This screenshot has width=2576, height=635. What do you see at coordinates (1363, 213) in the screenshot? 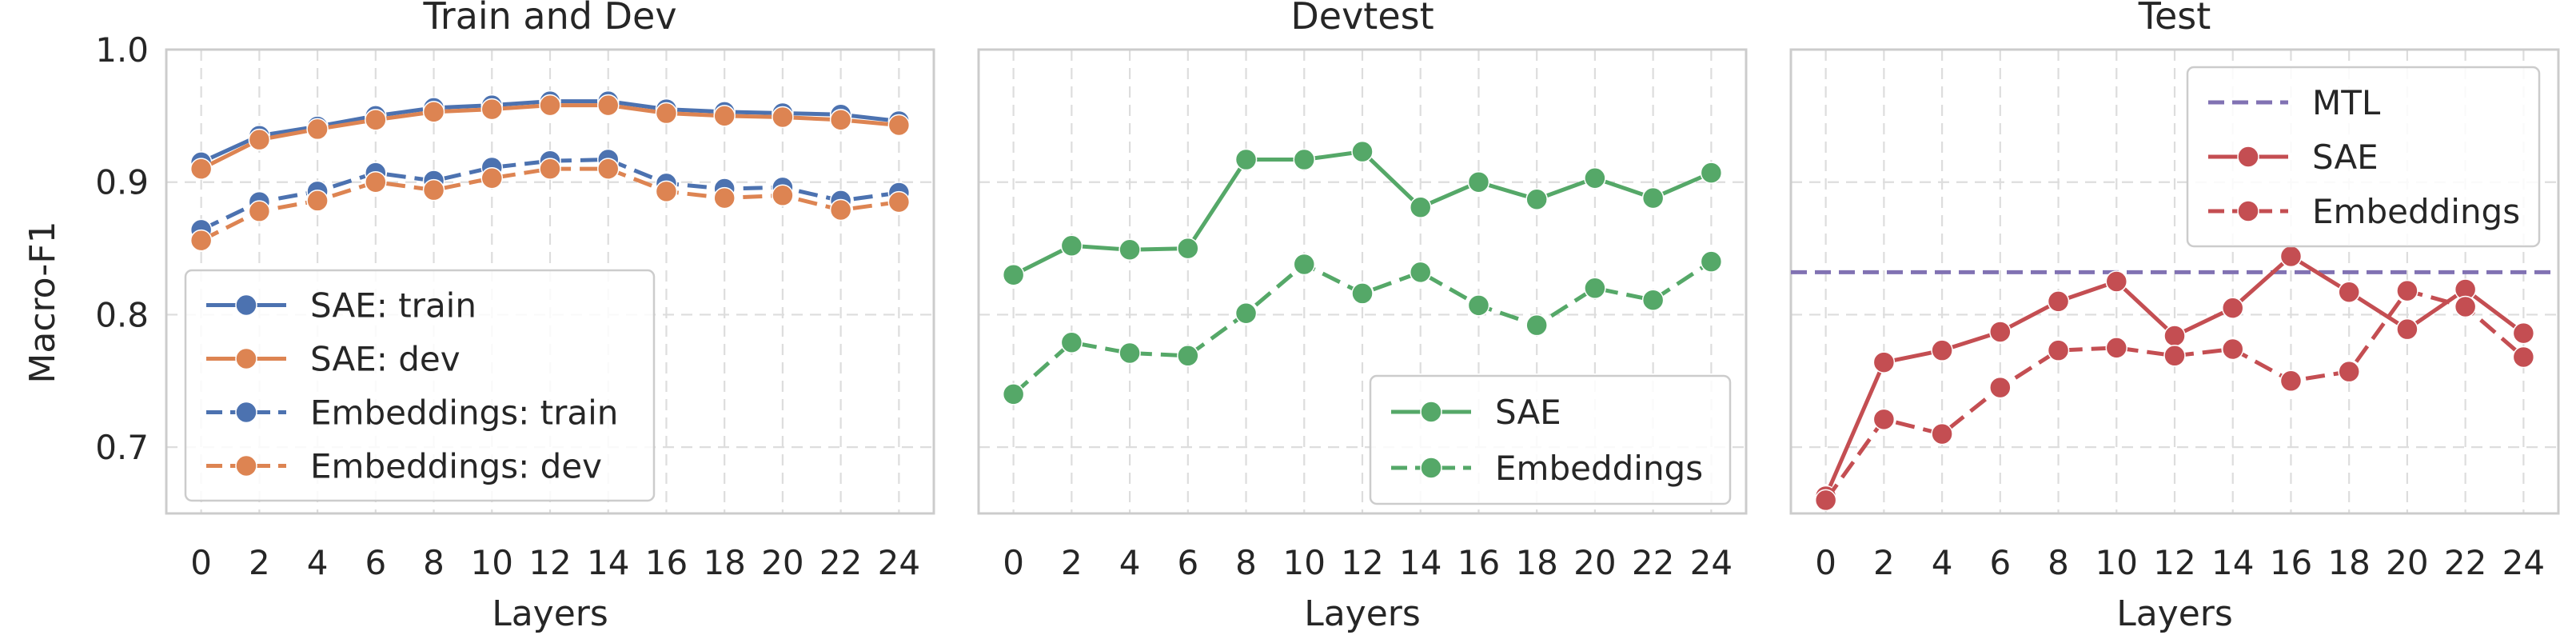
I see `series-sae` at bounding box center [1363, 213].